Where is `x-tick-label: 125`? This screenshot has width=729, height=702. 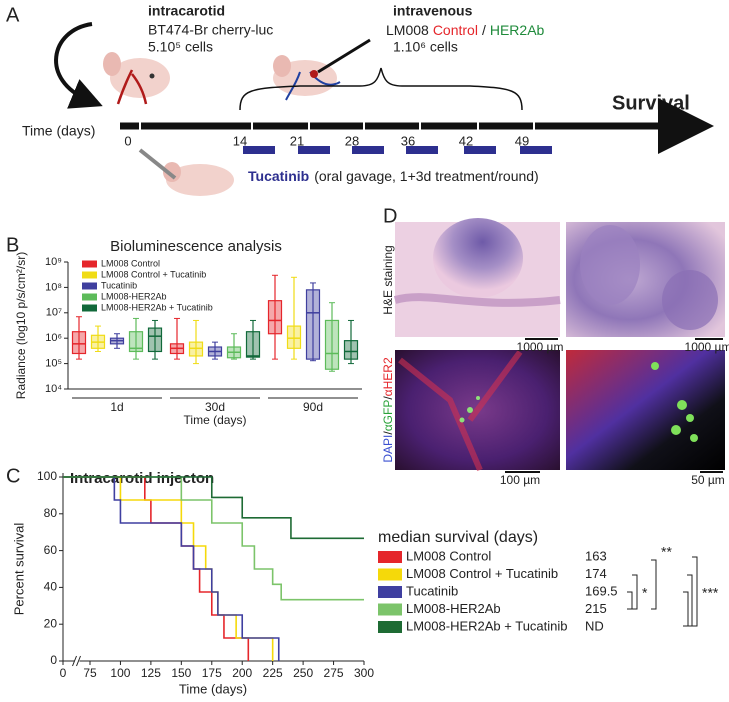
x-tick-label: 125 is located at coordinates (151, 673).